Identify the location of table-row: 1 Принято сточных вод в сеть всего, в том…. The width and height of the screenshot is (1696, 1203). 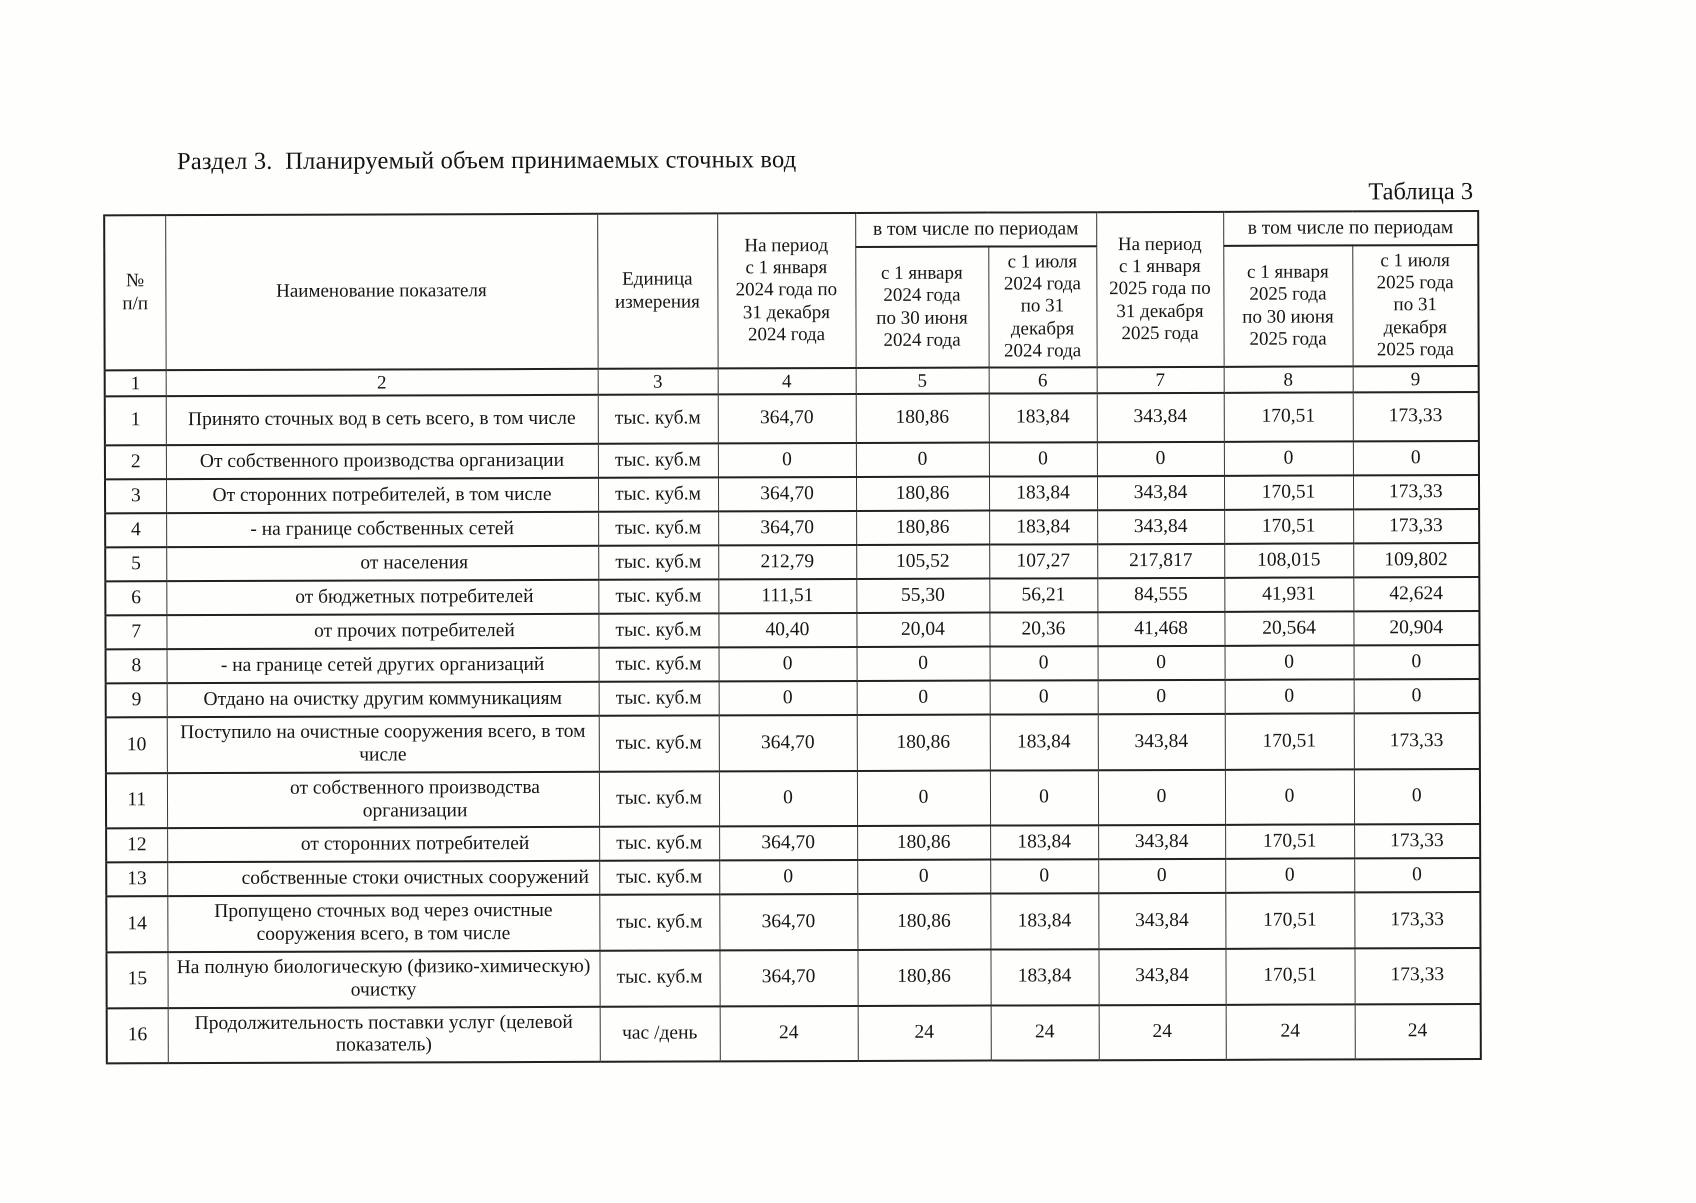
(791, 419).